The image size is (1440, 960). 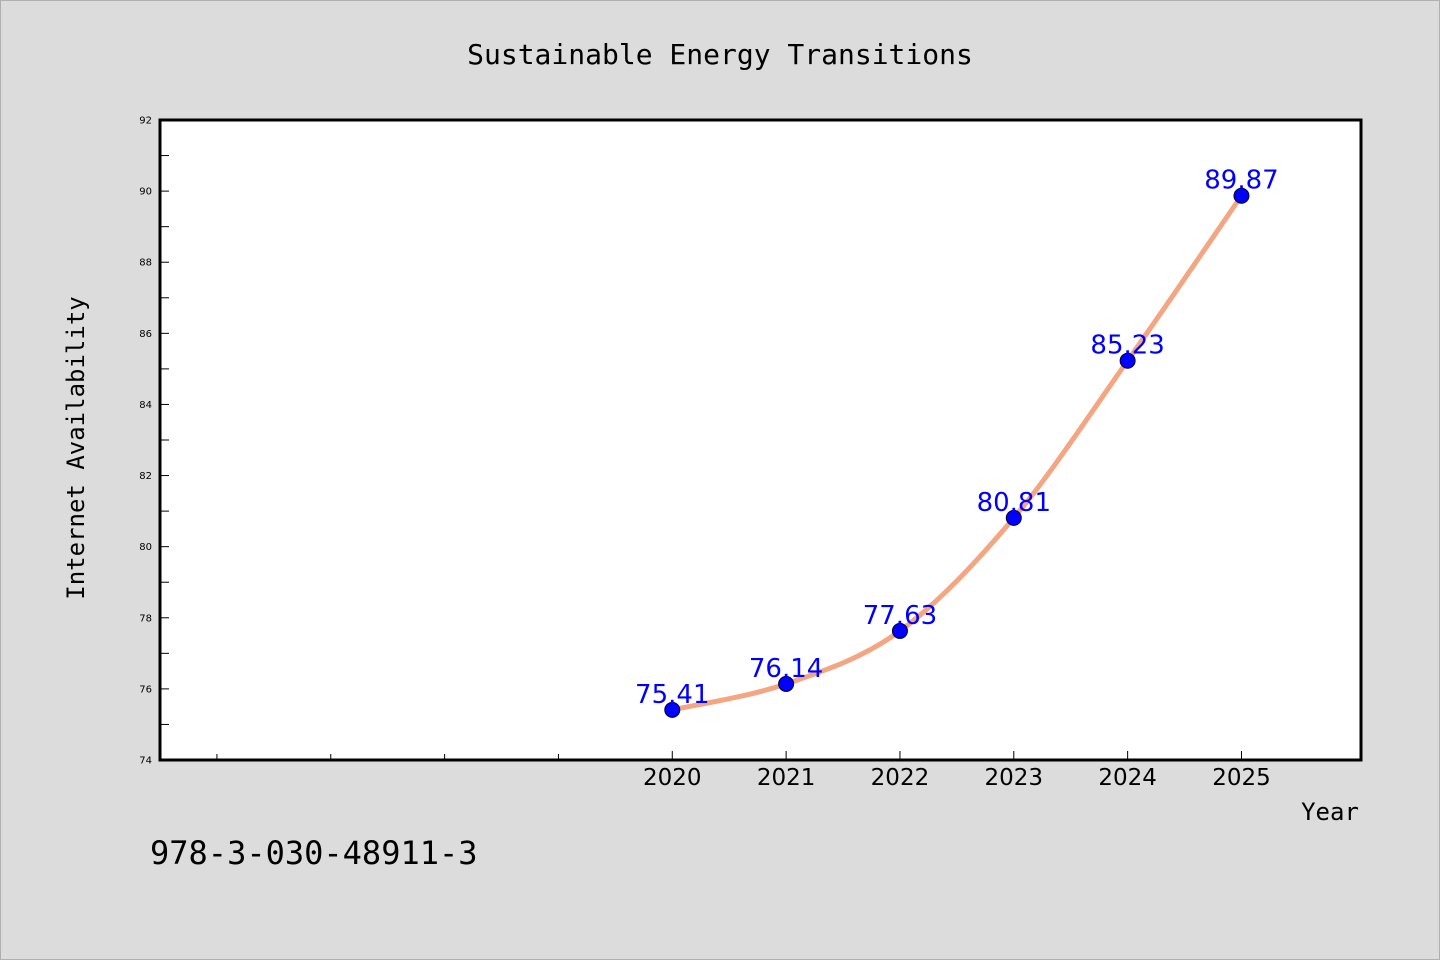 I want to click on y-tick-label: 78, so click(x=145, y=618).